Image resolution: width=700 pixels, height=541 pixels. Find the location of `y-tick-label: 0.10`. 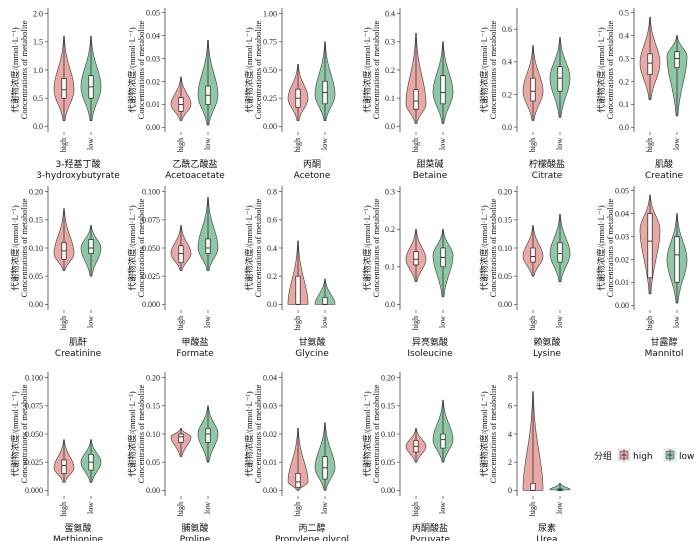

y-tick-label: 0.10 is located at coordinates (388, 434).